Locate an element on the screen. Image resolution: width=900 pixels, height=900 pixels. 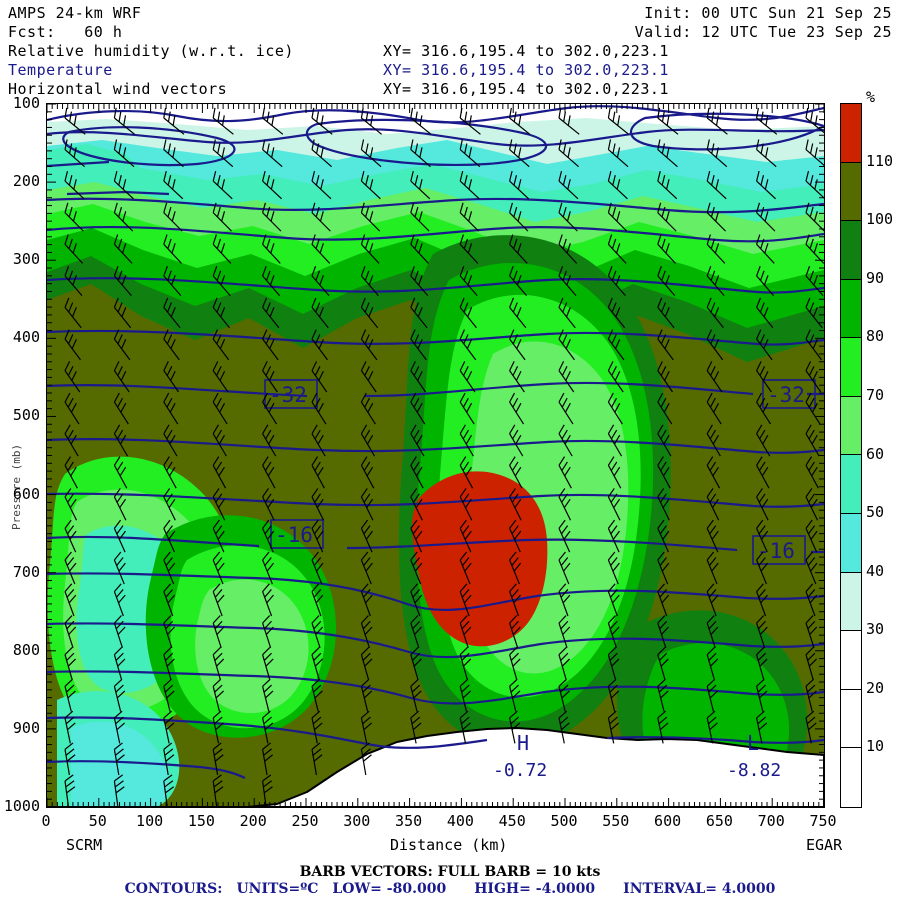
x-tick-650: 650 is located at coordinates (719, 821).